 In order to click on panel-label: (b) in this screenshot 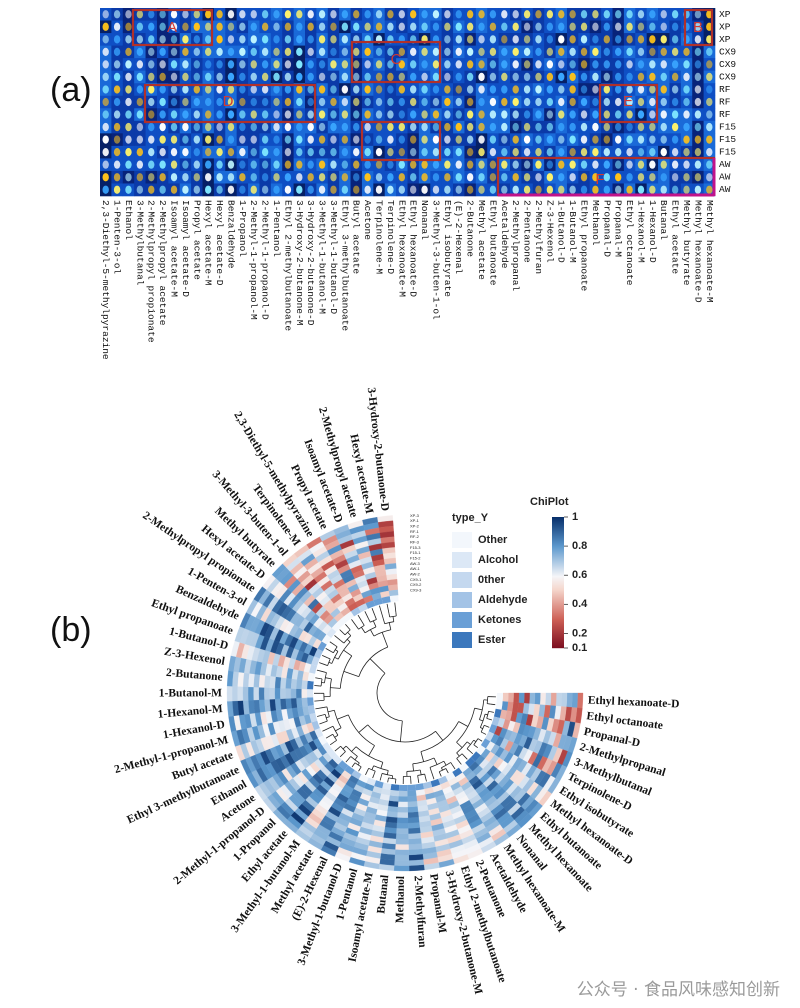, I will do `click(71, 630)`.